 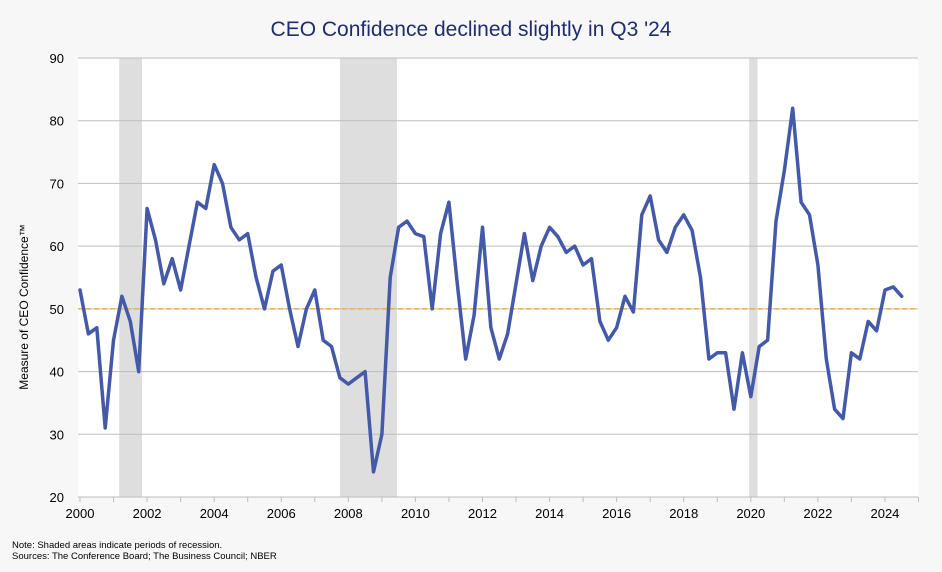 I want to click on x-tick-label: 2002, so click(x=147, y=513).